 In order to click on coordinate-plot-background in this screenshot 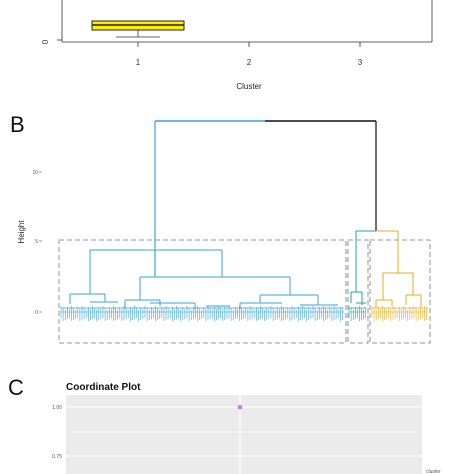, I will do `click(244, 434)`.